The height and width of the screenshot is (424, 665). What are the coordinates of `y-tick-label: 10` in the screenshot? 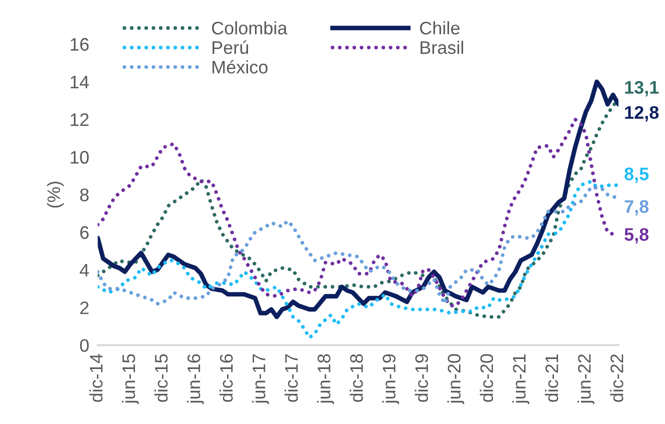 It's located at (79, 157).